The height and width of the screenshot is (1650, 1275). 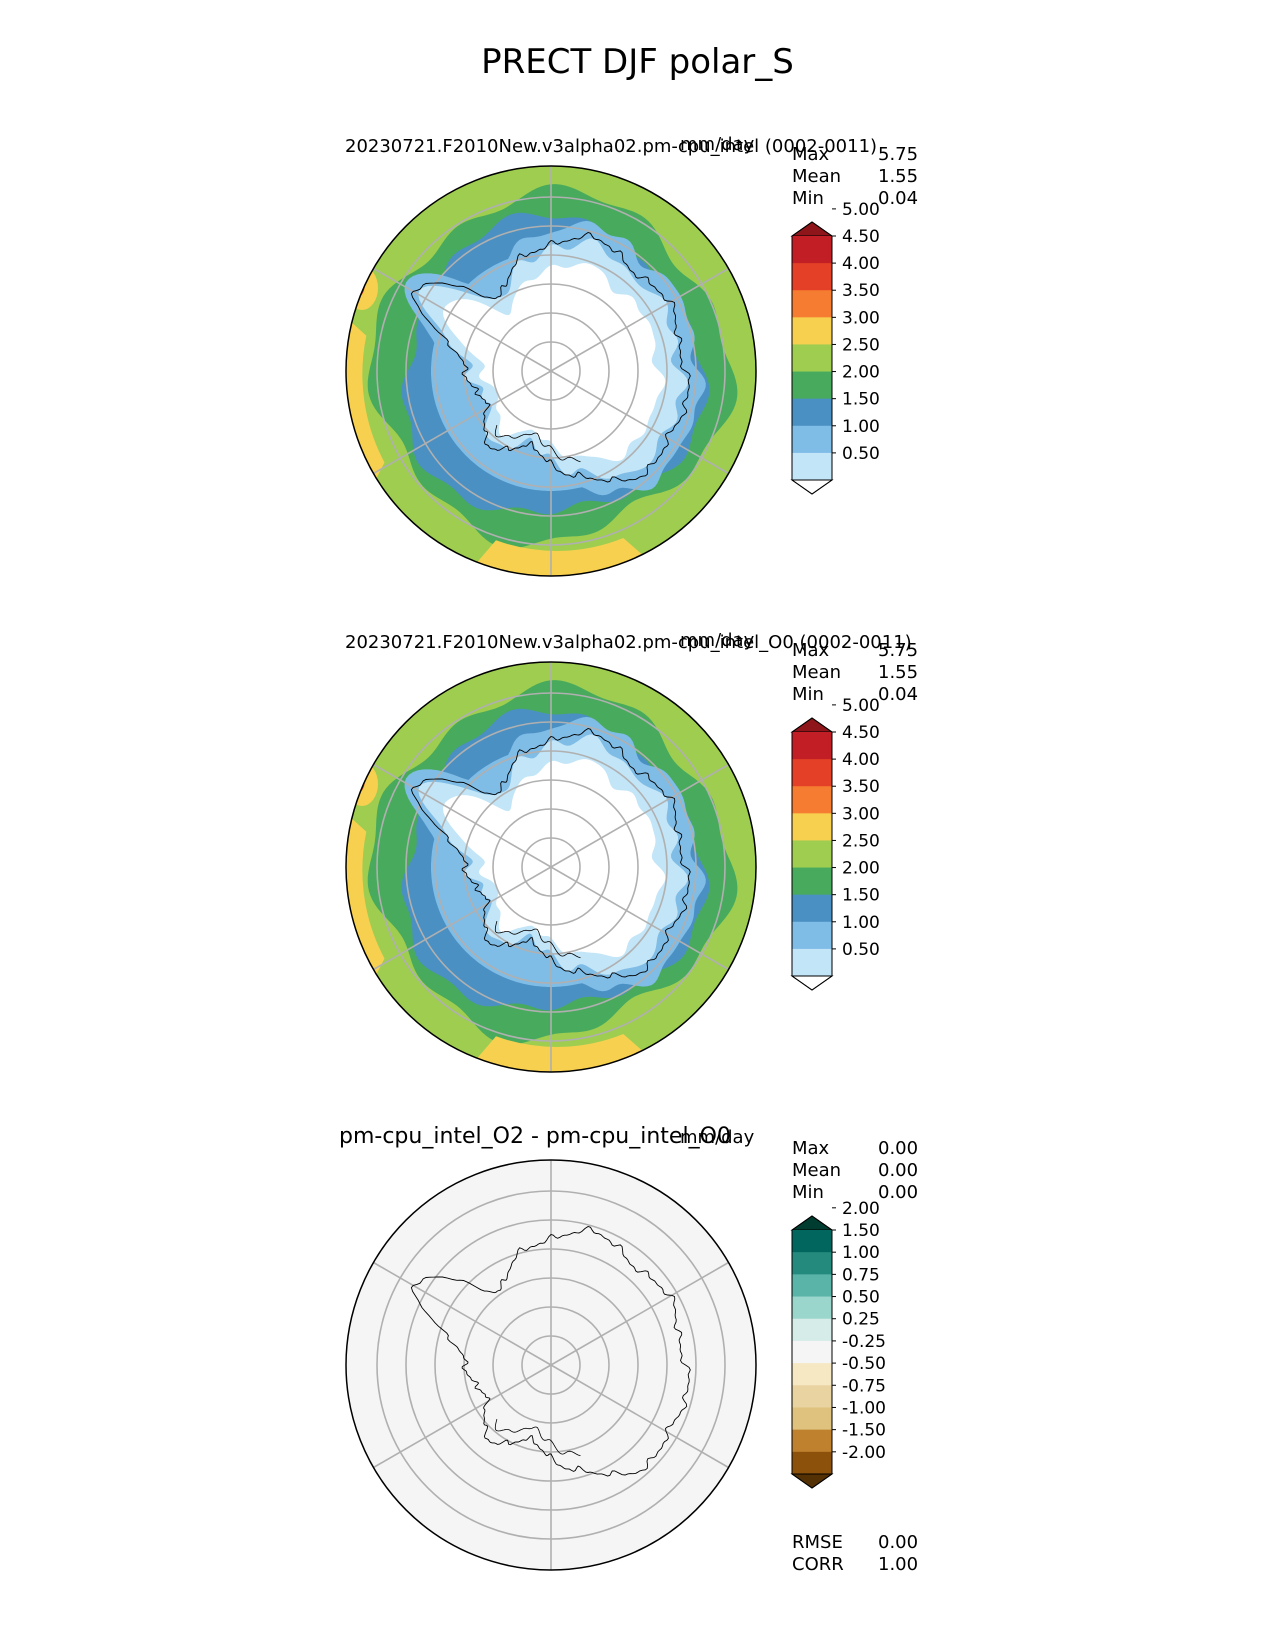 What do you see at coordinates (353, 778) in the screenshot?
I see `precip-hotspot-5.0` at bounding box center [353, 778].